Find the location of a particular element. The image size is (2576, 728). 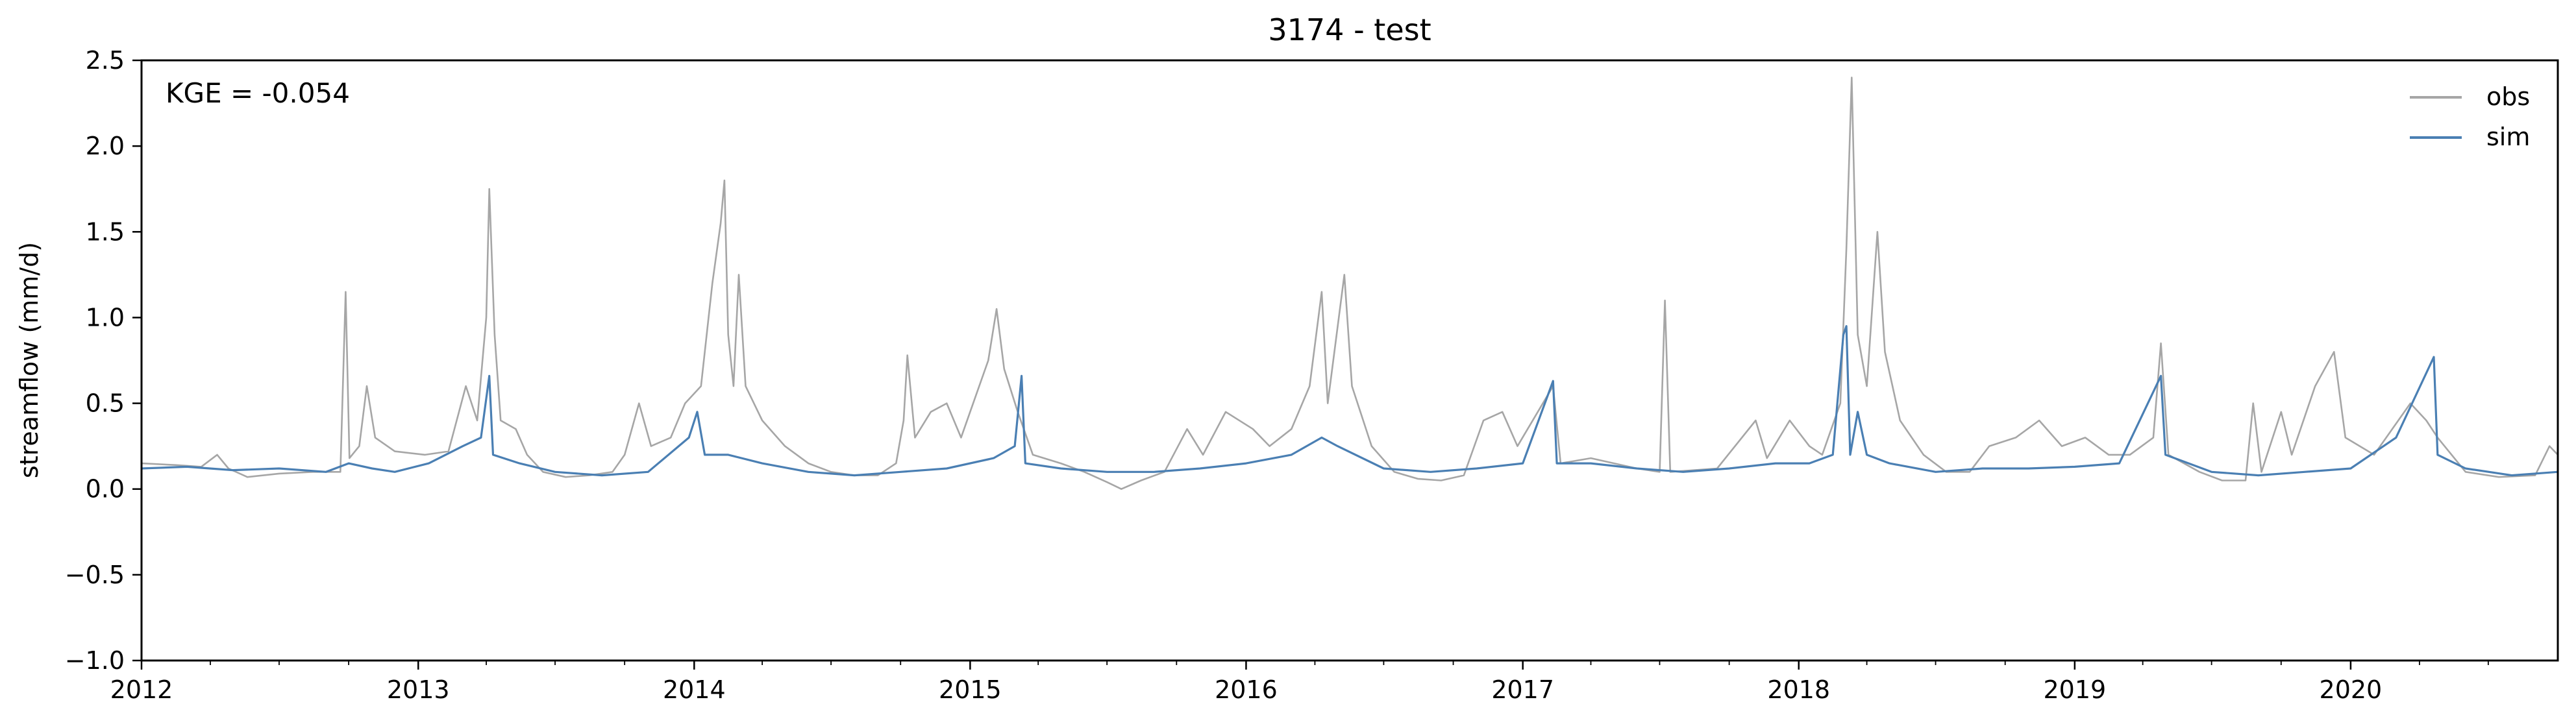

y-tick-label: 2.5 is located at coordinates (105, 60).